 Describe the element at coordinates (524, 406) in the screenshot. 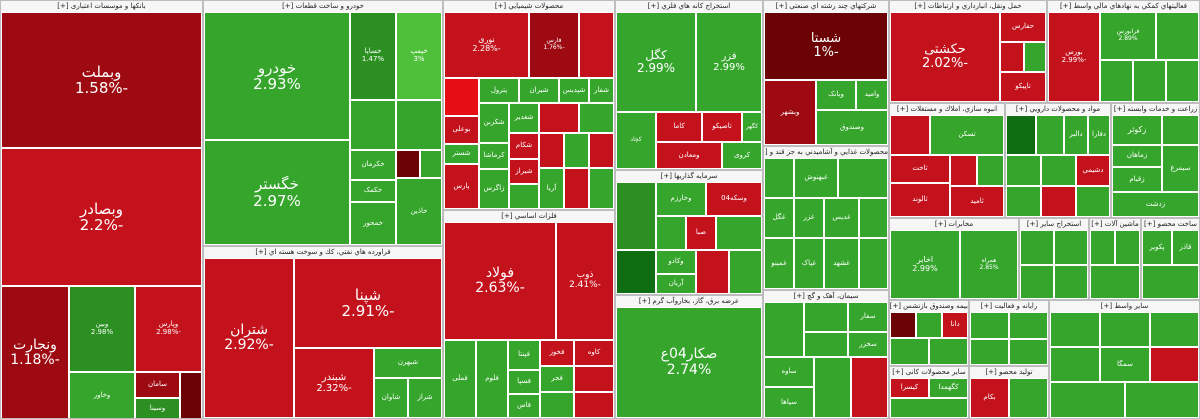

I see `tile: فاس` at that location.